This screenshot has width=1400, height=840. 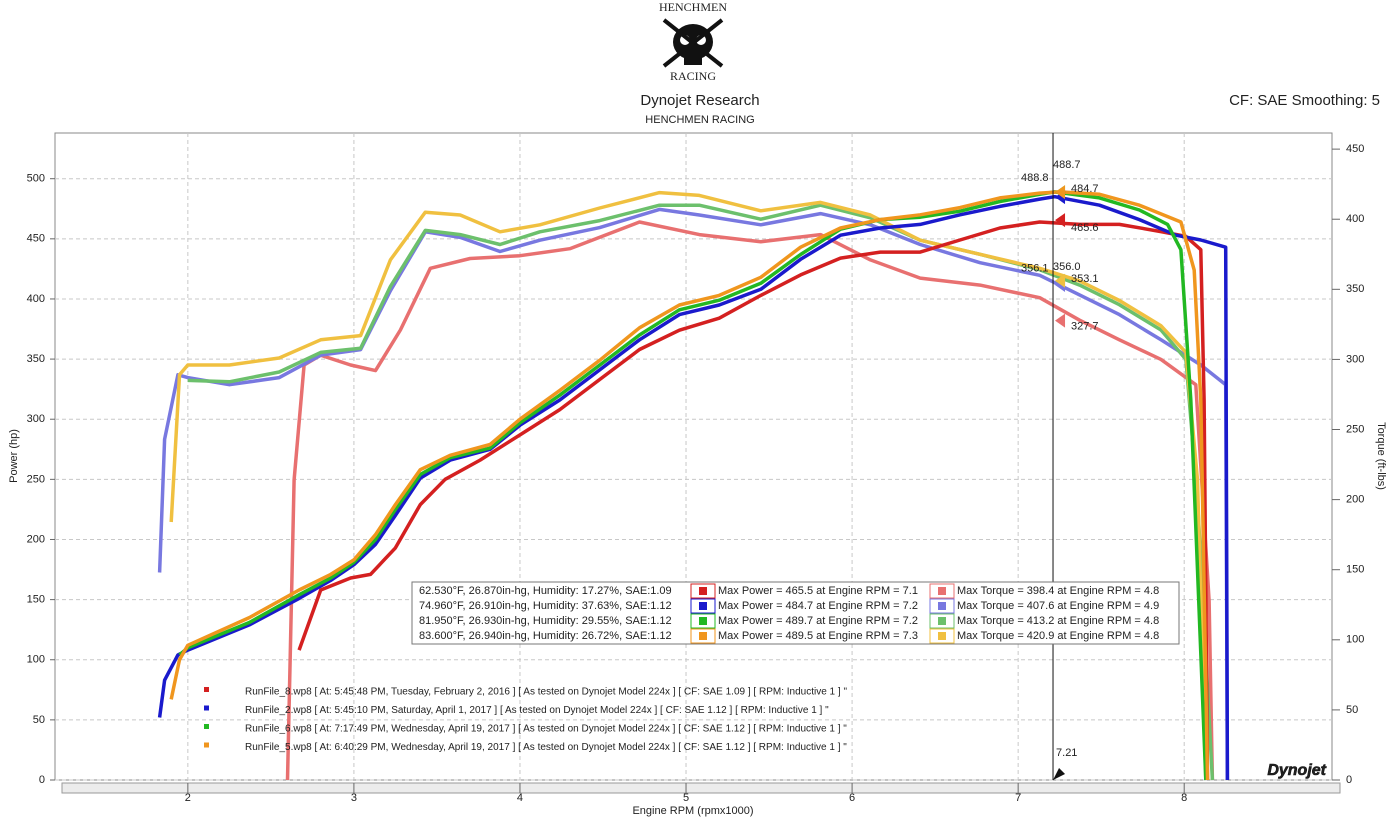 I want to click on logo: HENCHMEN RACING, so click(x=693, y=41).